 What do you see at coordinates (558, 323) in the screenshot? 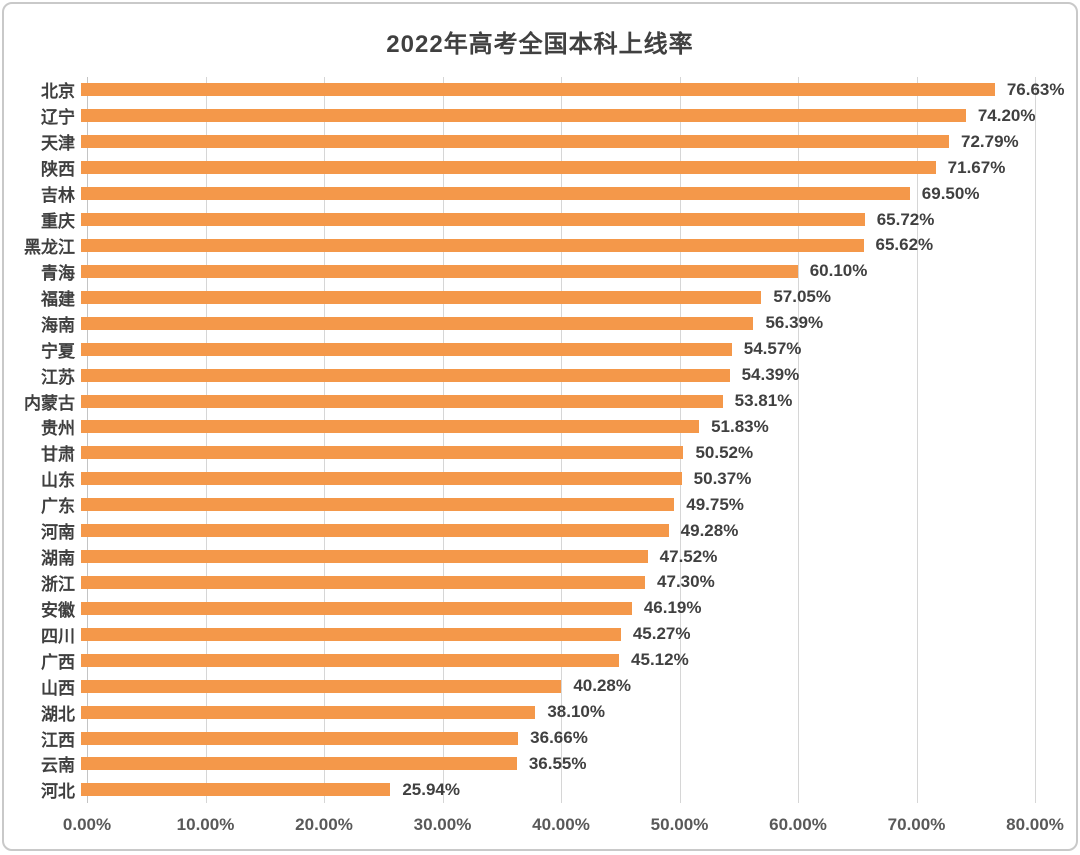
I see `bar-track: 56.39%` at bounding box center [558, 323].